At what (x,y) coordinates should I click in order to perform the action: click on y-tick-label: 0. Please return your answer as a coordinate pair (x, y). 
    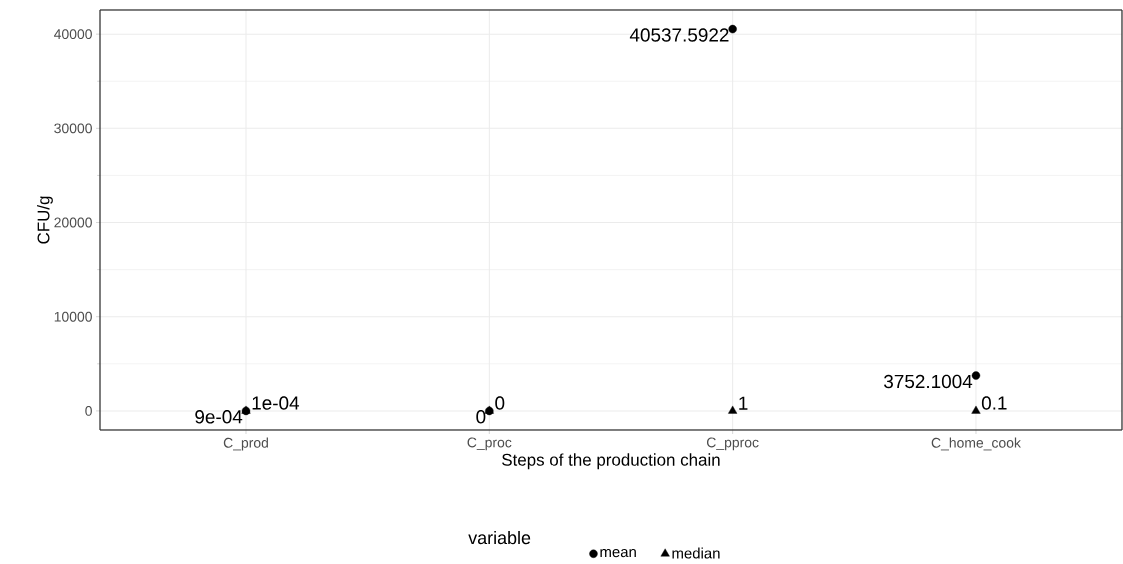
    Looking at the image, I should click on (88, 411).